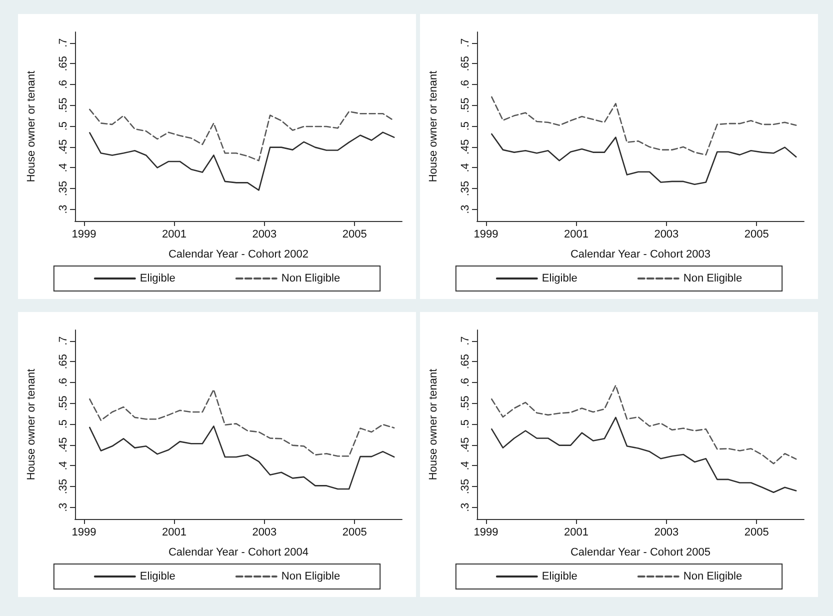 The image size is (833, 616). Describe the element at coordinates (238, 254) in the screenshot. I see `x-axis-title: Calendar Year - Cohort 2002` at that location.